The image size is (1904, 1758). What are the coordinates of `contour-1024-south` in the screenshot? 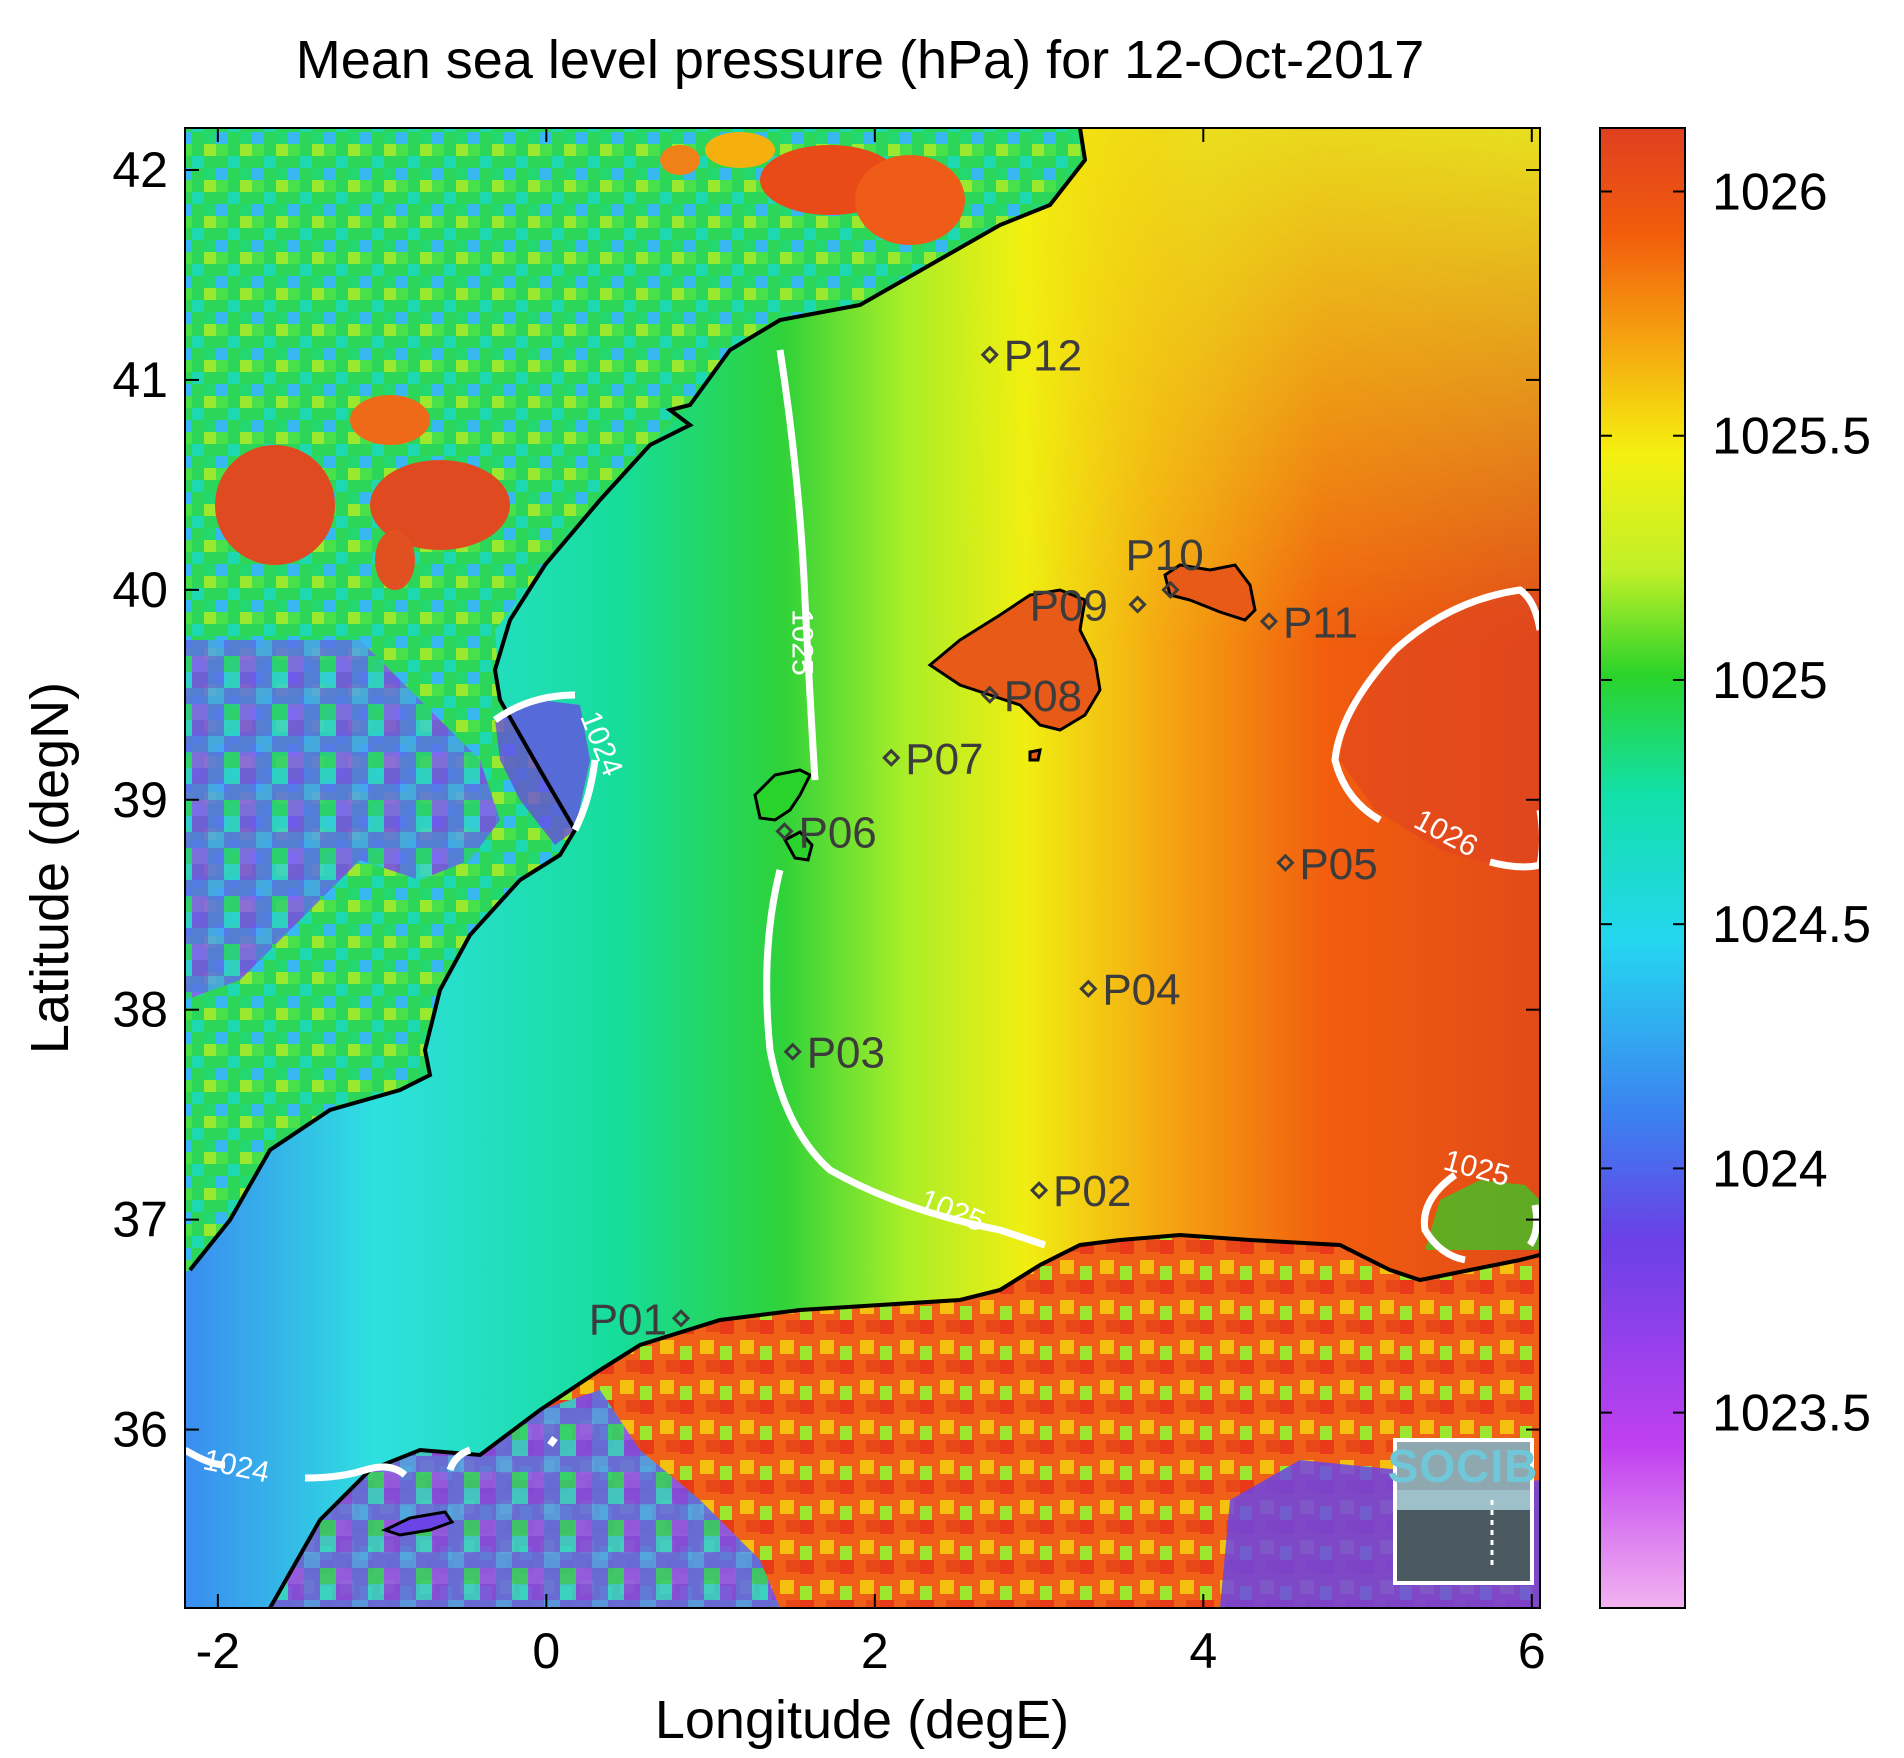 It's located at (371, 1458).